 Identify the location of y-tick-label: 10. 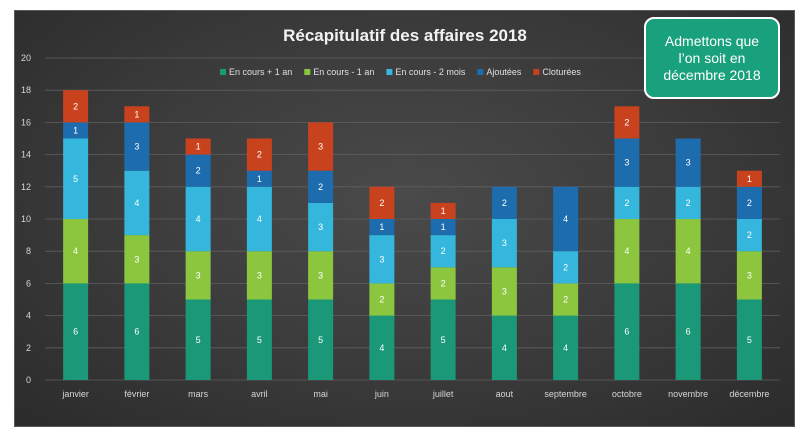
(26, 219).